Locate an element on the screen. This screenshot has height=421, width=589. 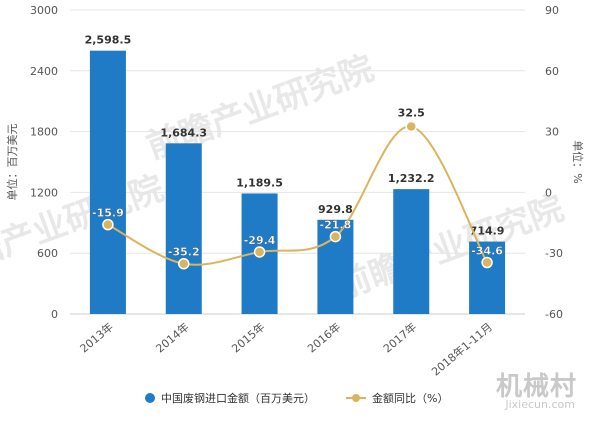
legend-bar-label: 中国废钢进口金额（百万美元） is located at coordinates (238, 398).